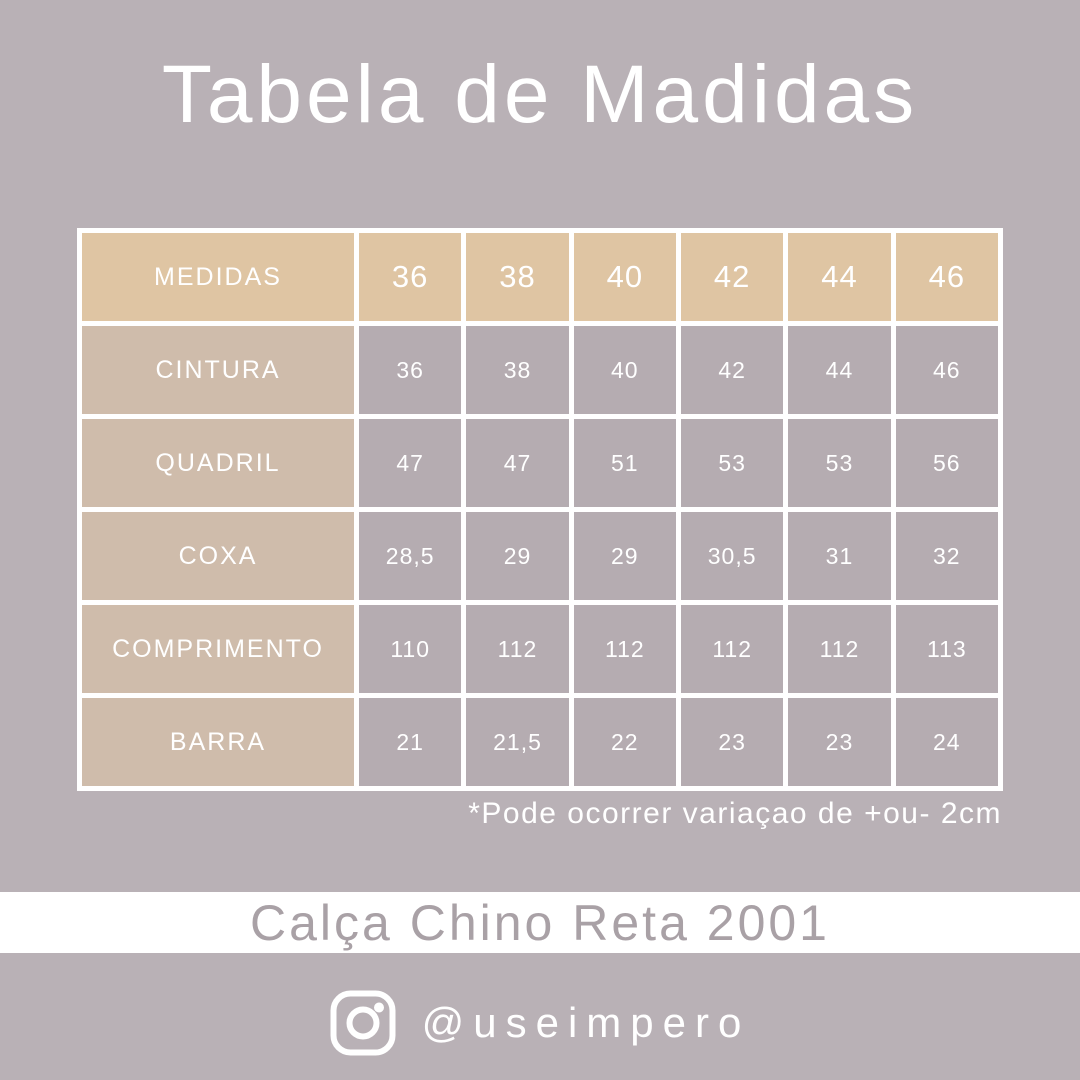 Image resolution: width=1080 pixels, height=1080 pixels. What do you see at coordinates (218, 277) in the screenshot?
I see `header-cell-medidas: MEDIDAS` at bounding box center [218, 277].